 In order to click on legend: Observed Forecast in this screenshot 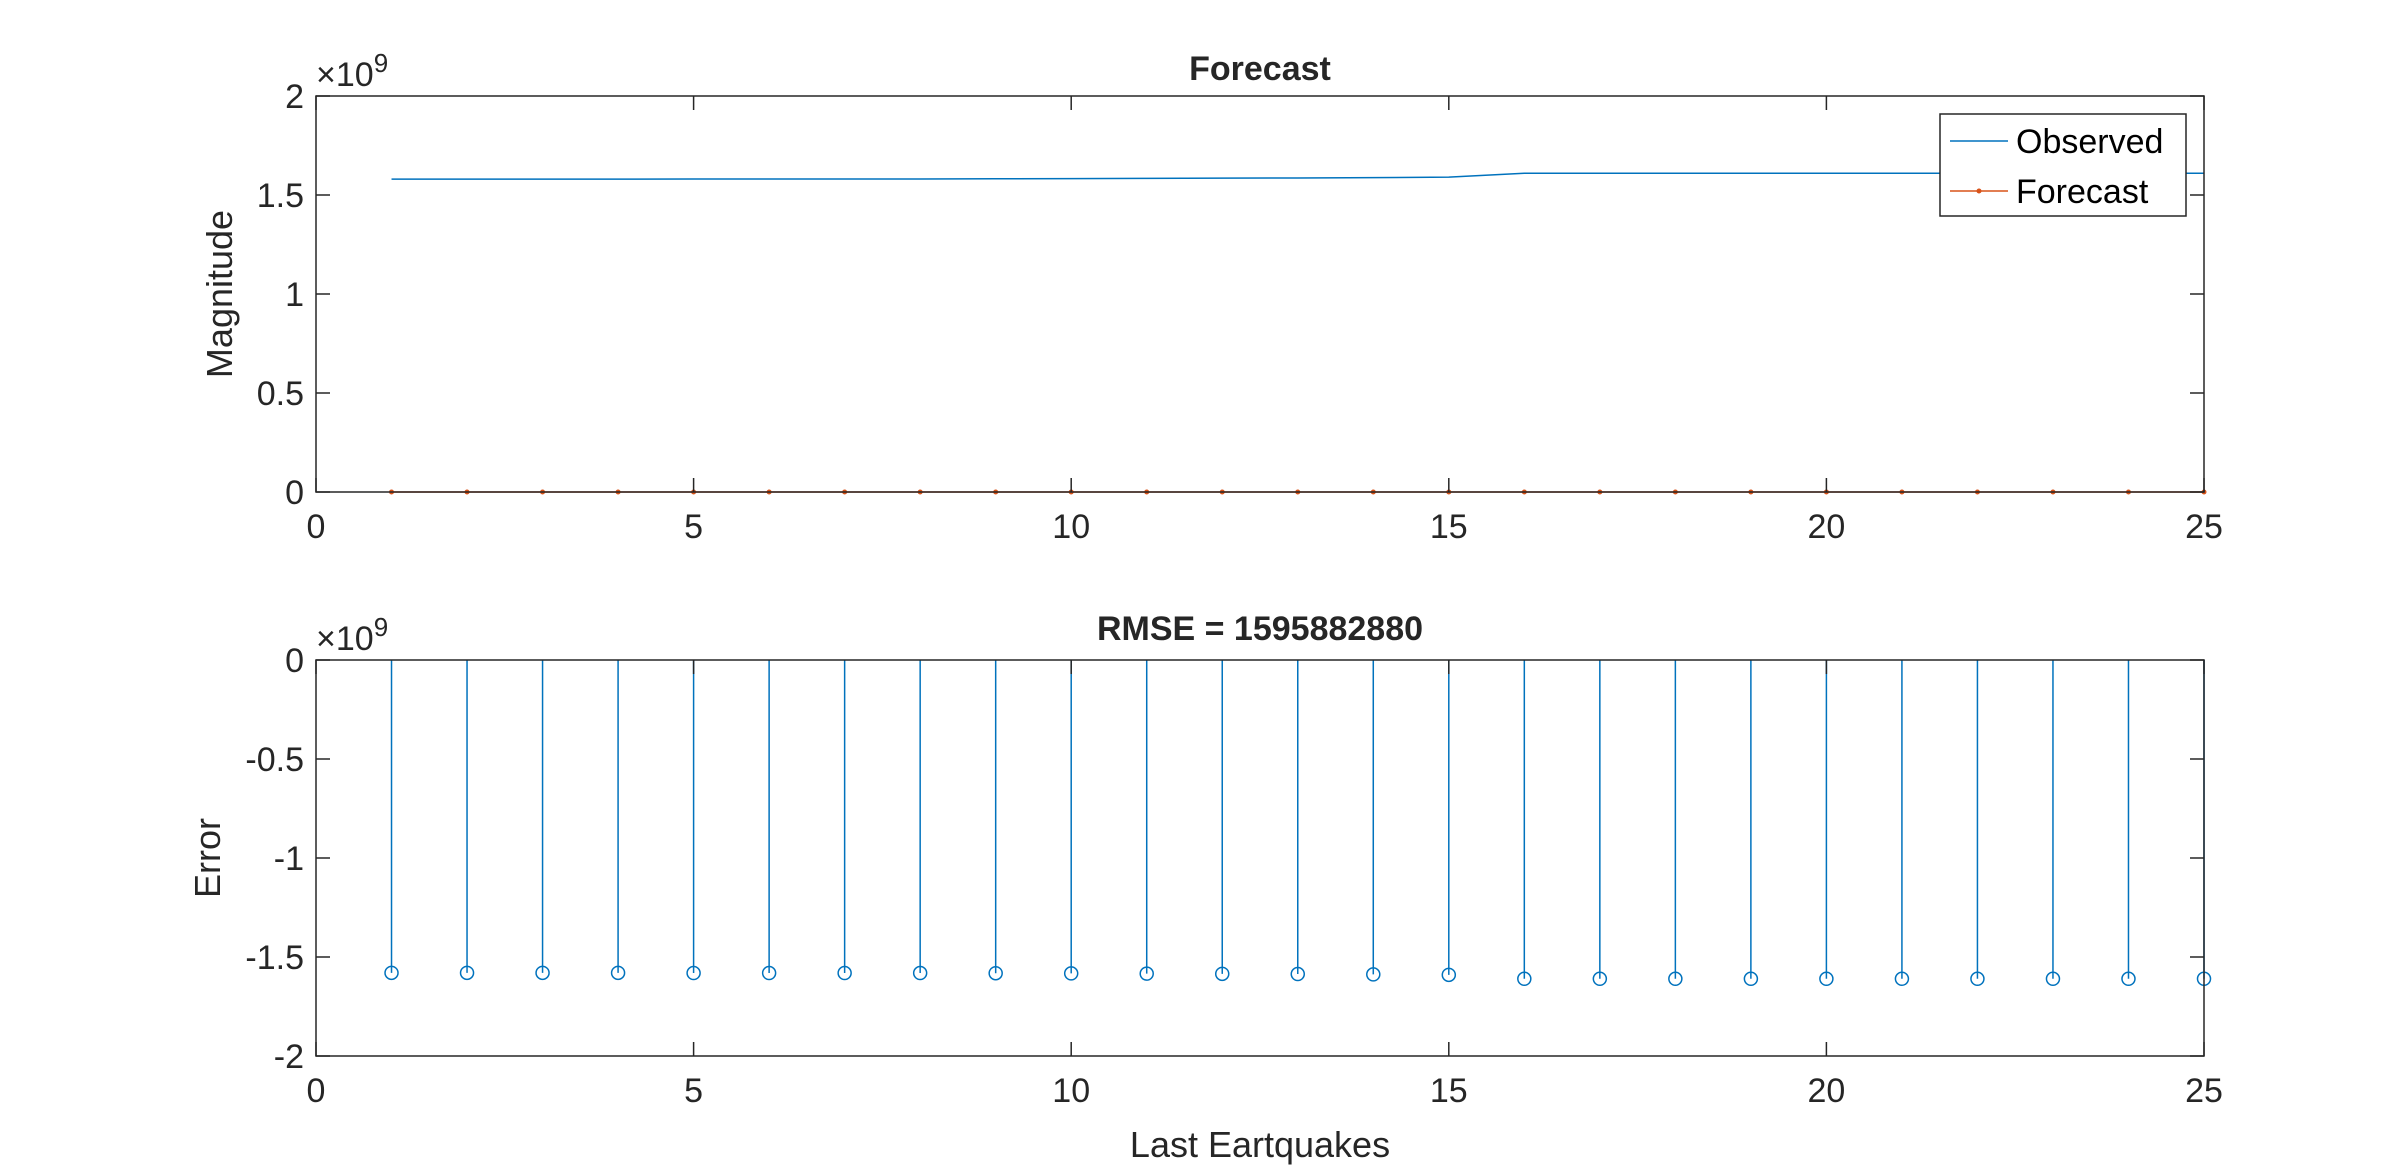, I will do `click(2063, 165)`.